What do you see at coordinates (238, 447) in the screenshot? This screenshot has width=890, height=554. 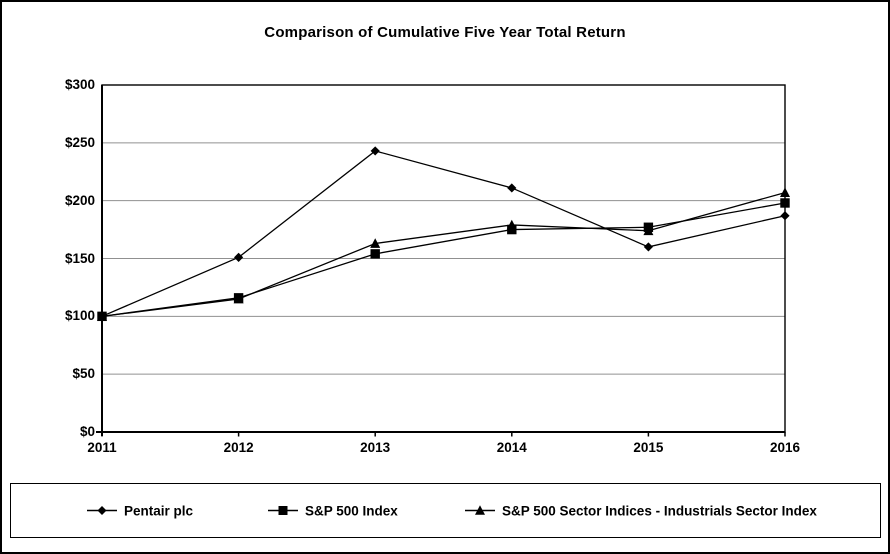 I see `x-axis-tick-label: 2012` at bounding box center [238, 447].